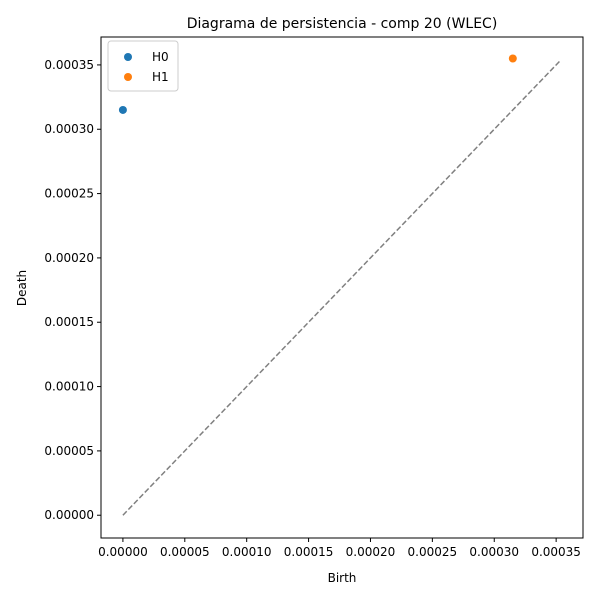 The width and height of the screenshot is (600, 600). What do you see at coordinates (494, 552) in the screenshot?
I see `x-tick-label: 0.00030` at bounding box center [494, 552].